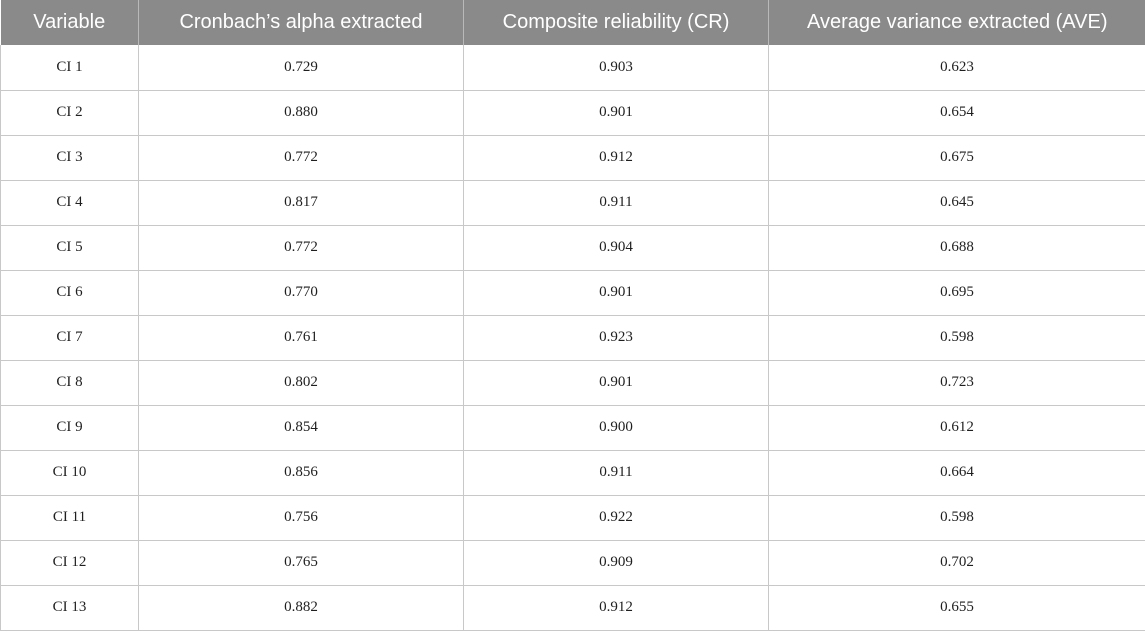  Describe the element at coordinates (301, 608) in the screenshot. I see `cell-cronbach-alpha: 0.882` at that location.